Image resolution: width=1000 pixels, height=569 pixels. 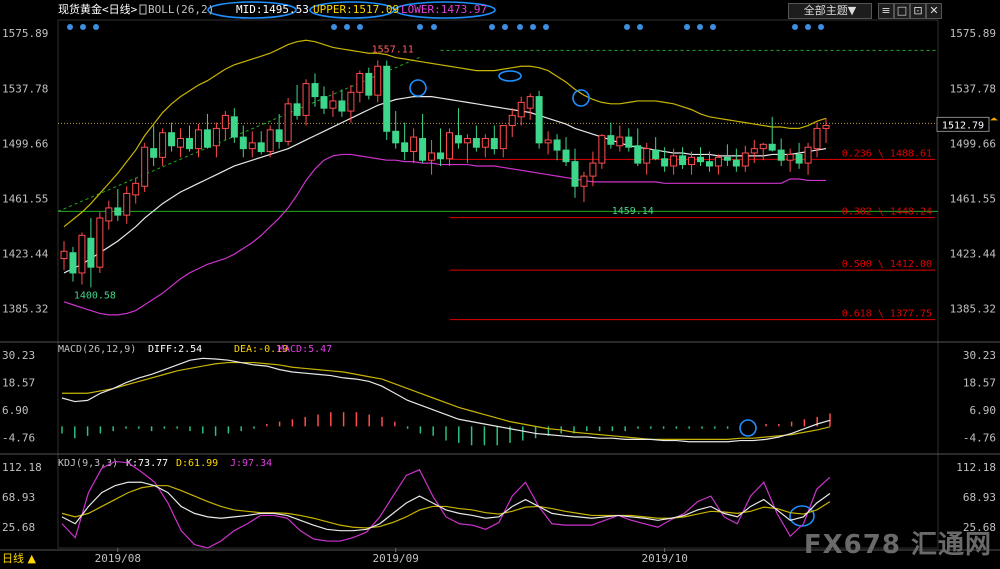 What do you see at coordinates (25, 33) in the screenshot?
I see `price-tick-label-left: 1575.89` at bounding box center [25, 33].